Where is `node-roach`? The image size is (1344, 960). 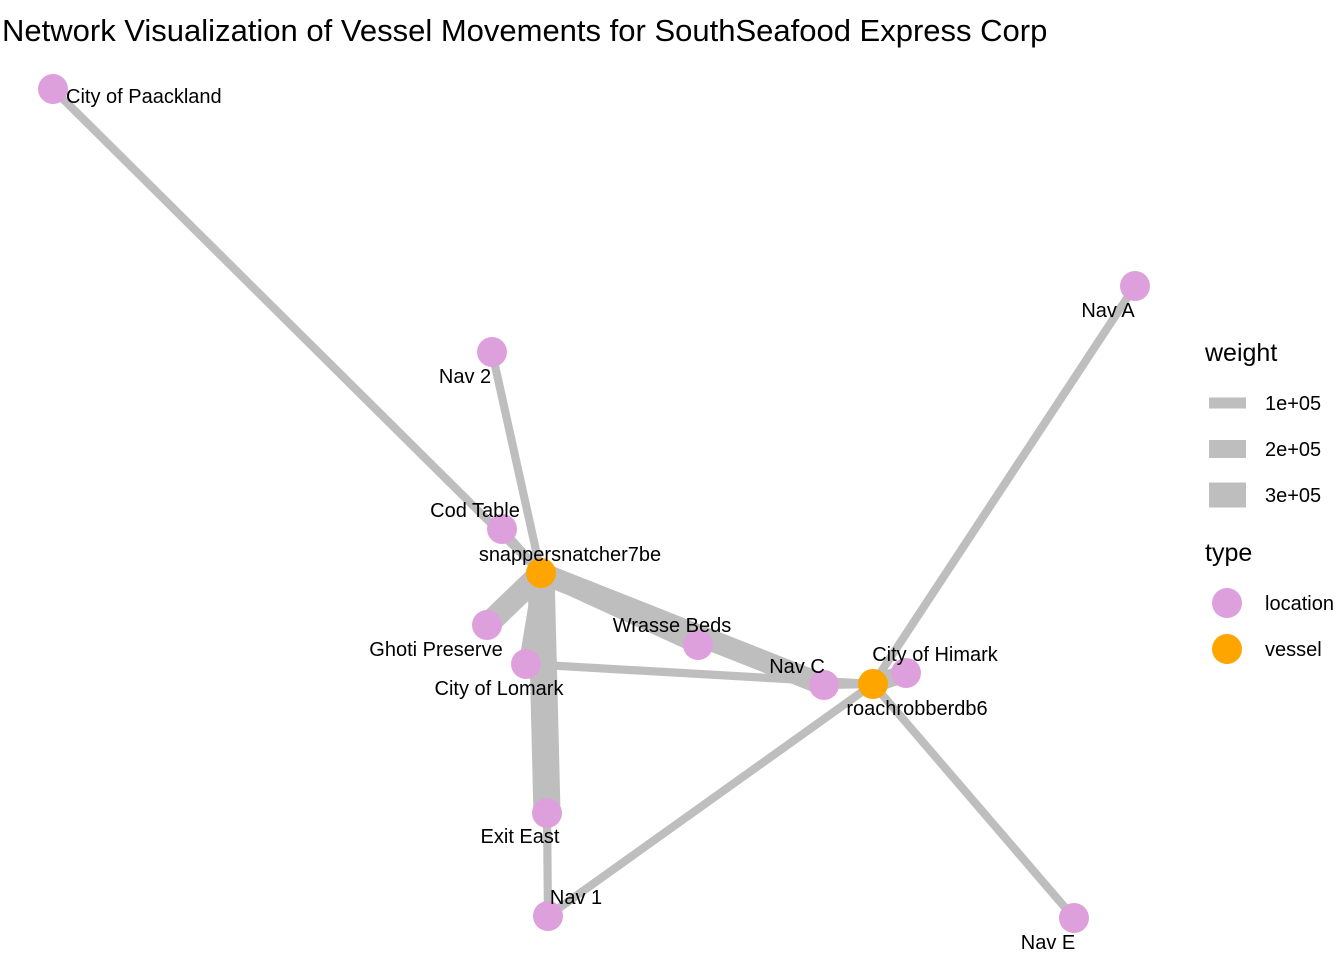
node-roach is located at coordinates (873, 684).